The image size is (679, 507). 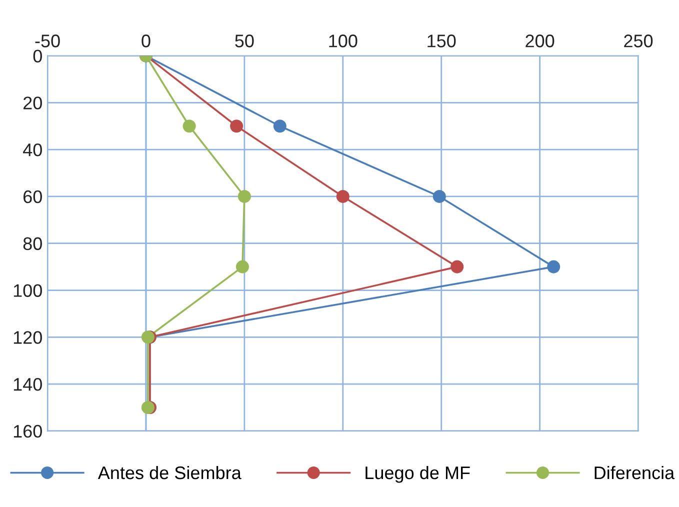 What do you see at coordinates (33, 197) in the screenshot?
I see `y-tick-label: 60` at bounding box center [33, 197].